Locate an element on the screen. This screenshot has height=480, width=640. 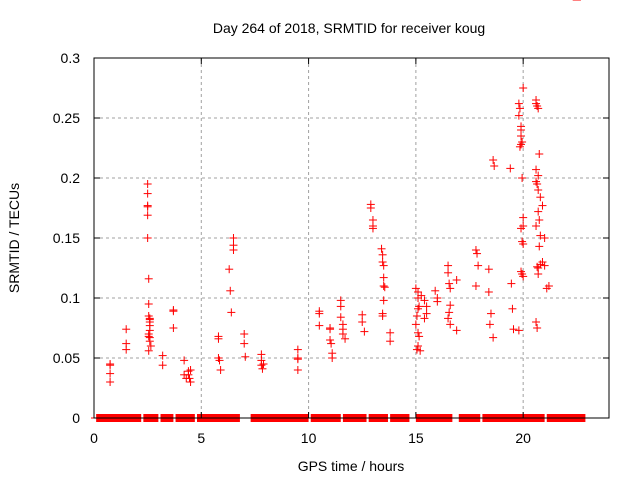
y-tick-label: 0.1 is located at coordinates (71, 298).